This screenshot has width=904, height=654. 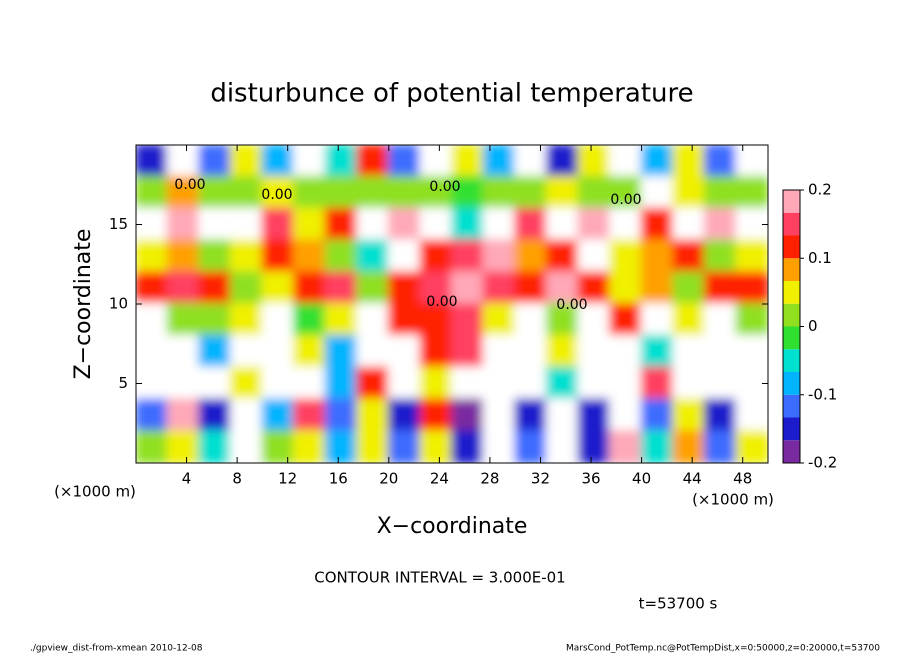 I want to click on x-tick-label: 40, so click(x=641, y=479).